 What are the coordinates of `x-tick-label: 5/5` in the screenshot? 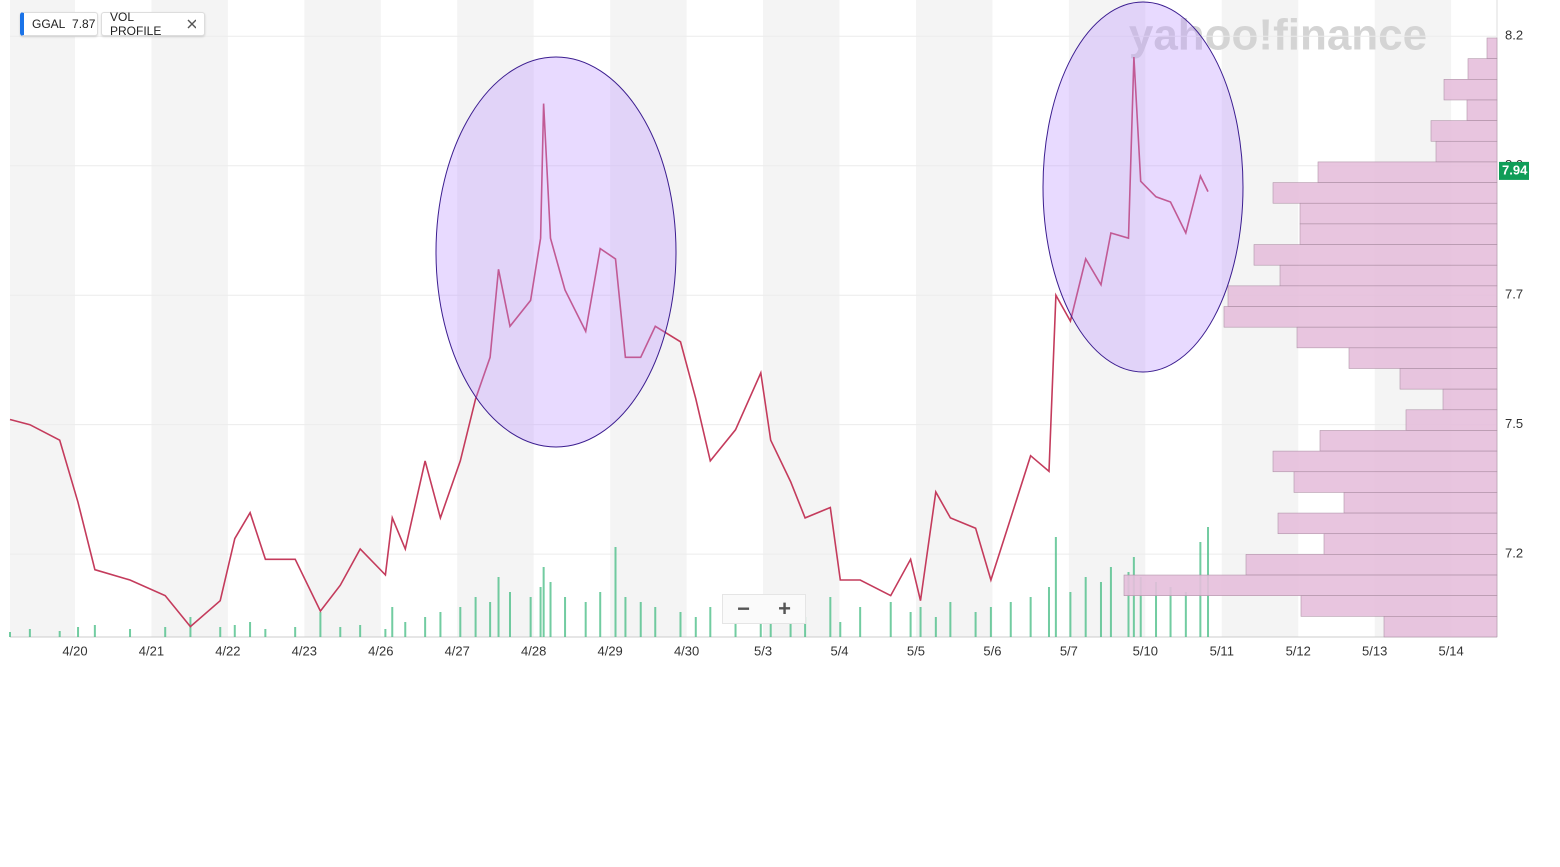 It's located at (916, 650).